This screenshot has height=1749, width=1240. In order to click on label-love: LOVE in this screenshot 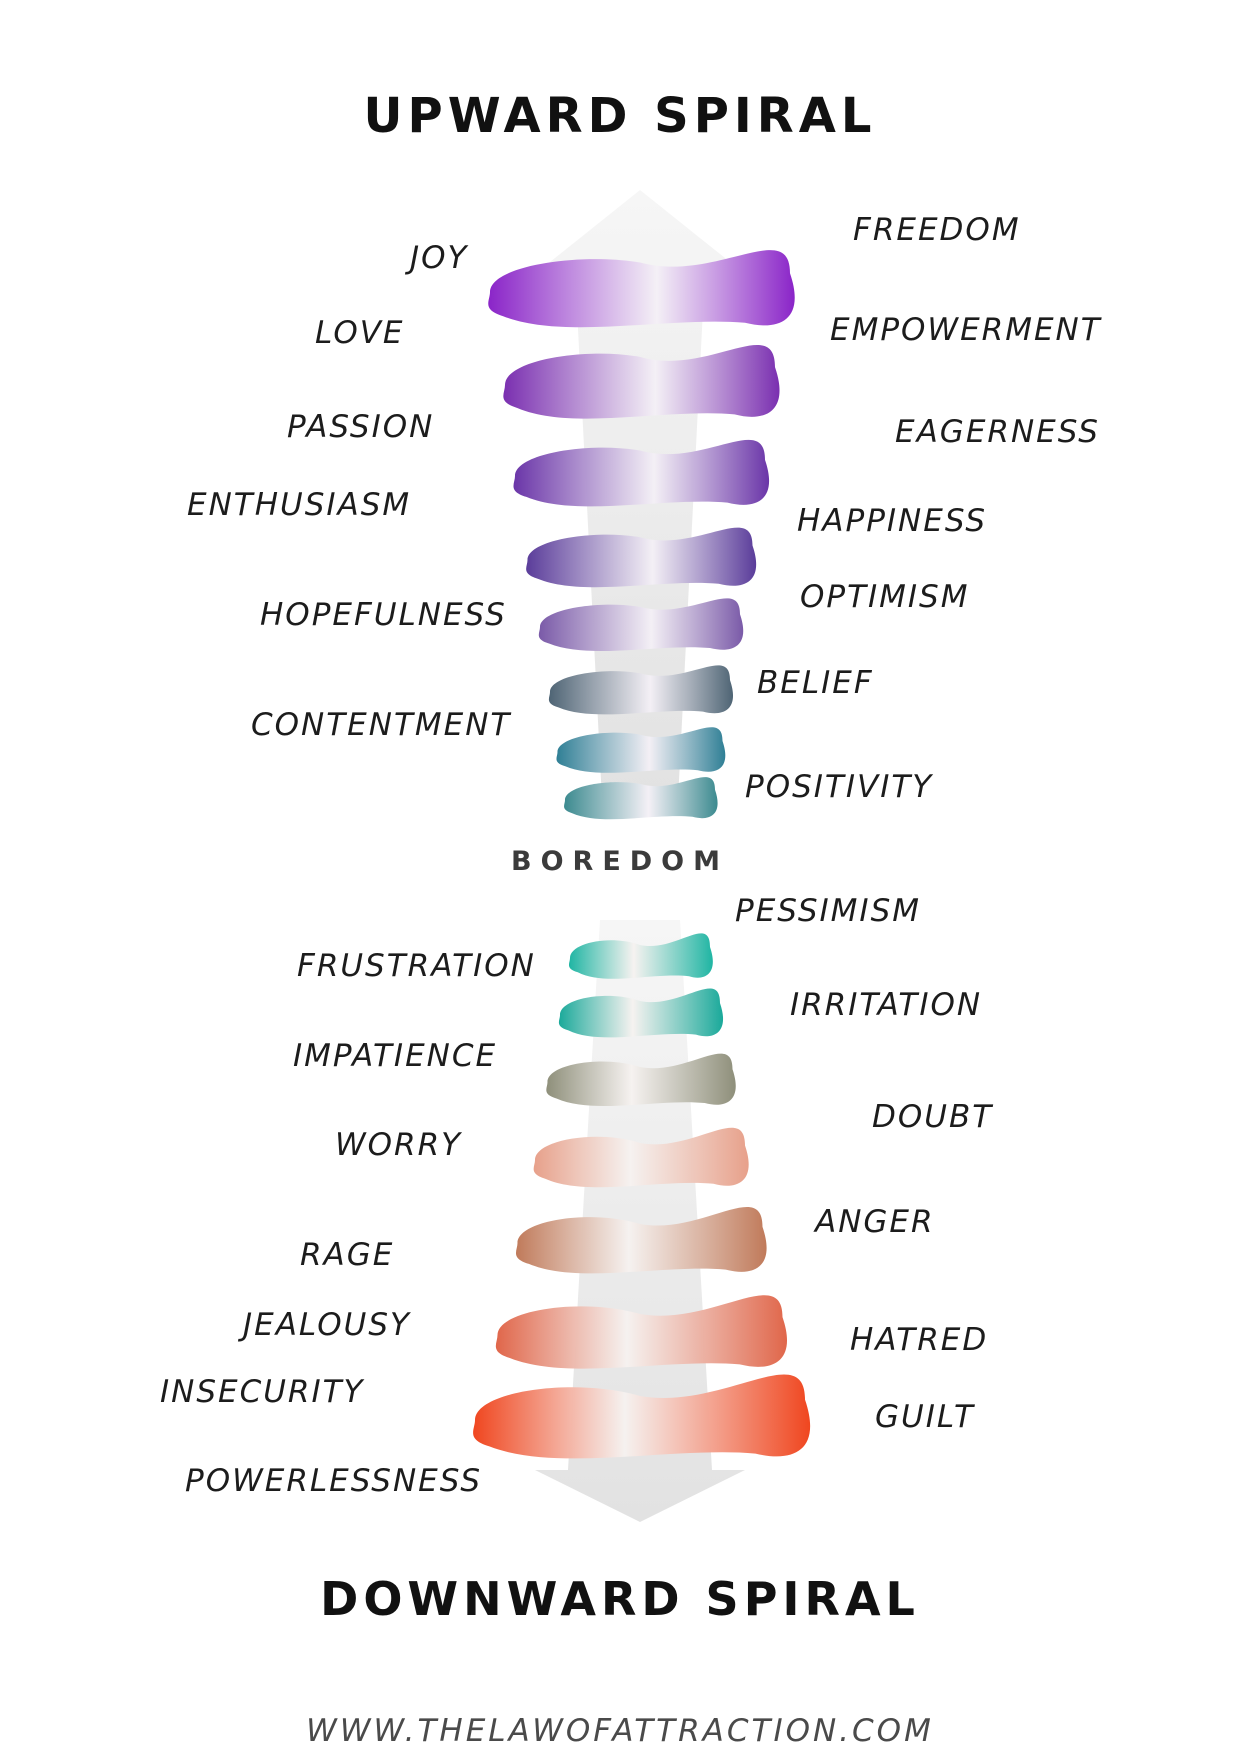, I will do `click(360, 333)`.